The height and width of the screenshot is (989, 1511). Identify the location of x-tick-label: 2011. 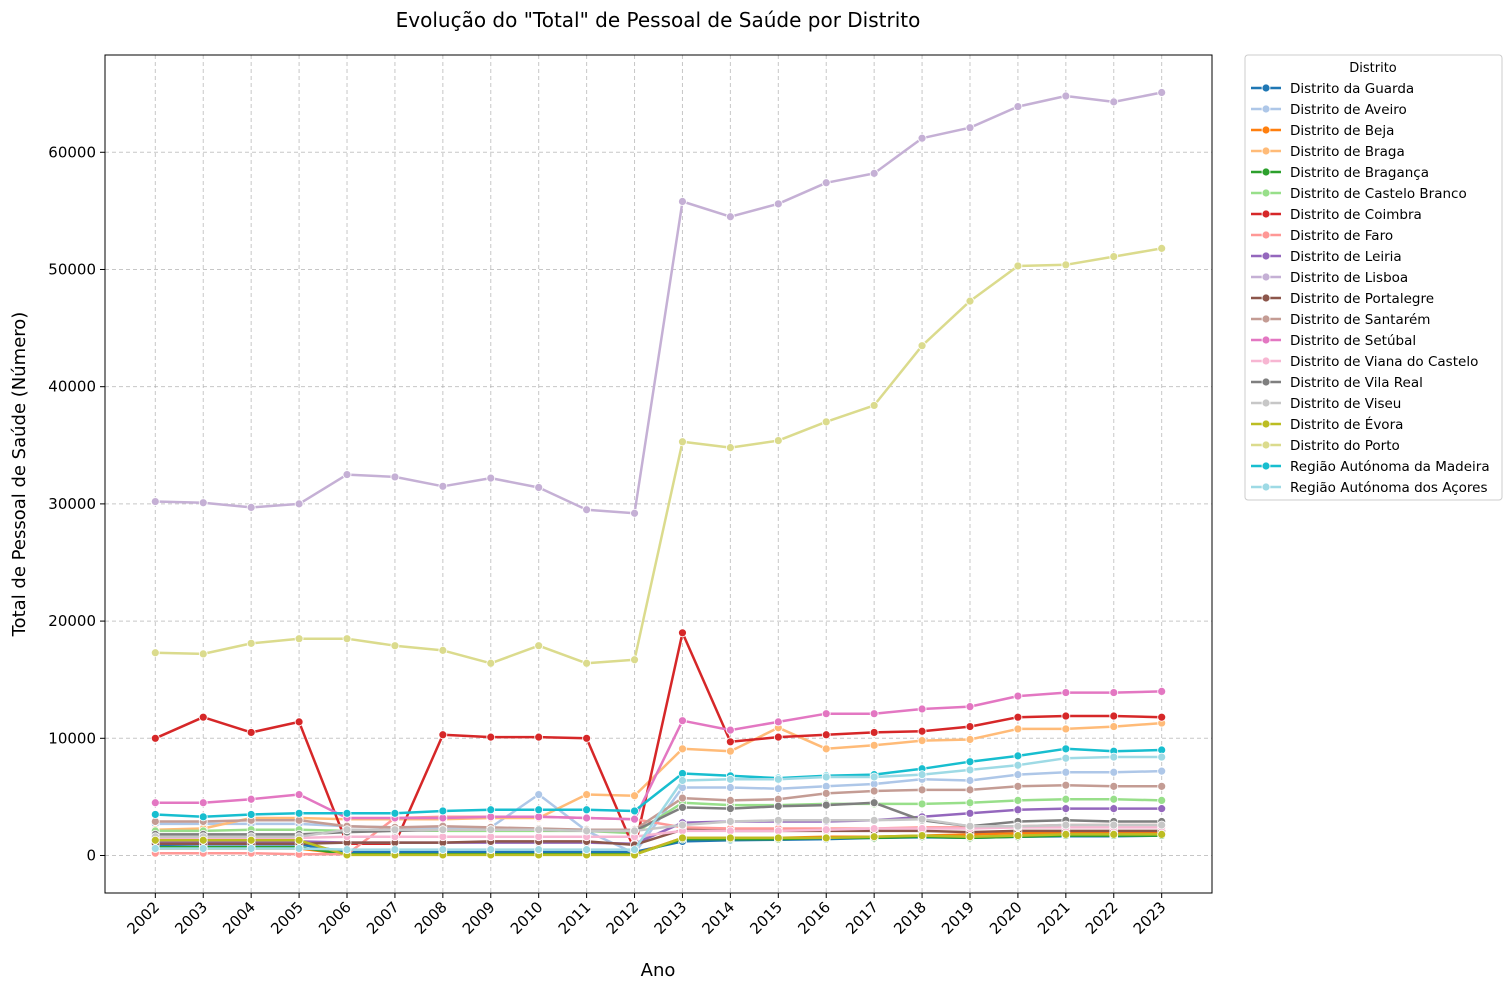
(575, 918).